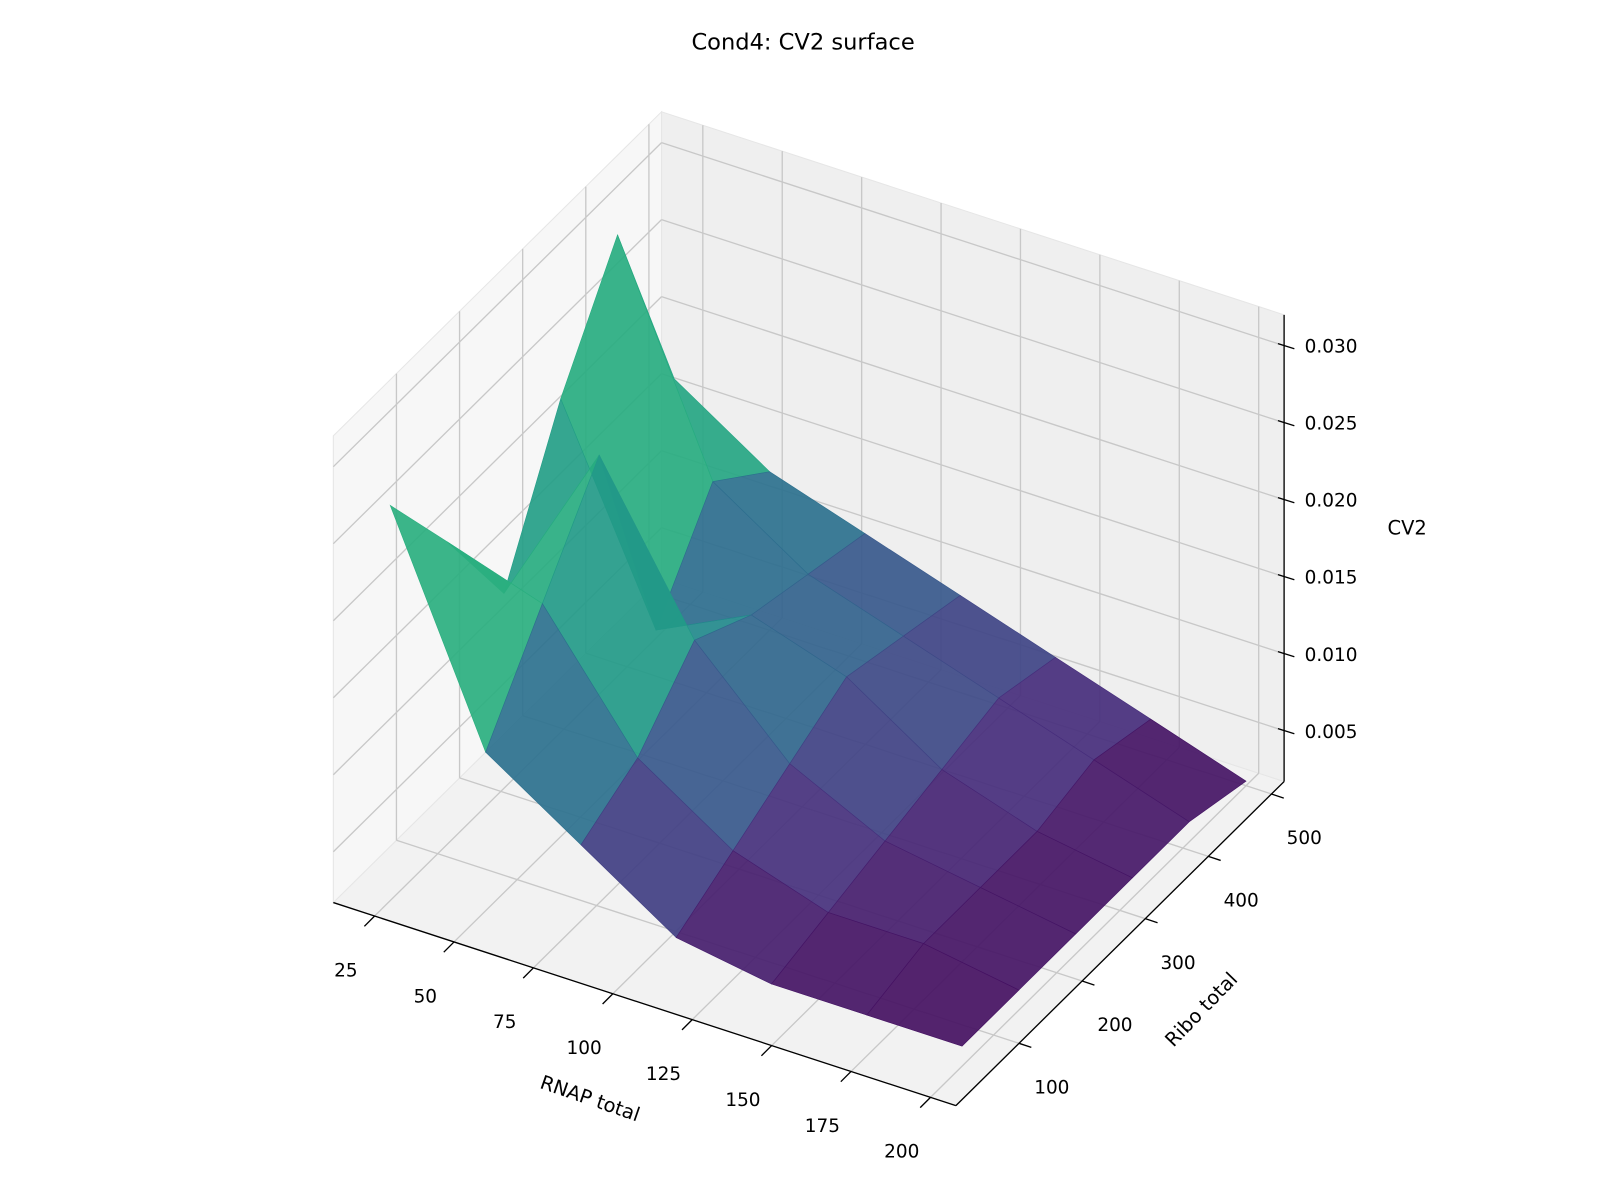  I want to click on x-tick-label: 50, so click(425, 996).